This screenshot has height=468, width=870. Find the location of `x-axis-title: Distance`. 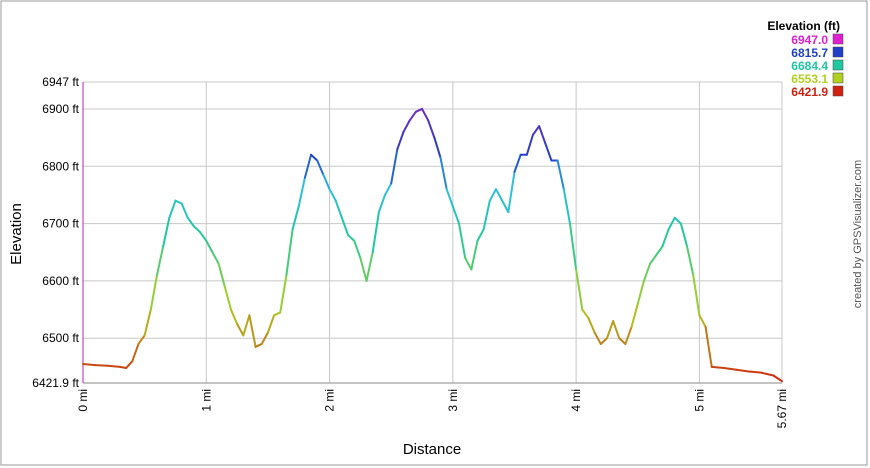

x-axis-title: Distance is located at coordinates (432, 449).